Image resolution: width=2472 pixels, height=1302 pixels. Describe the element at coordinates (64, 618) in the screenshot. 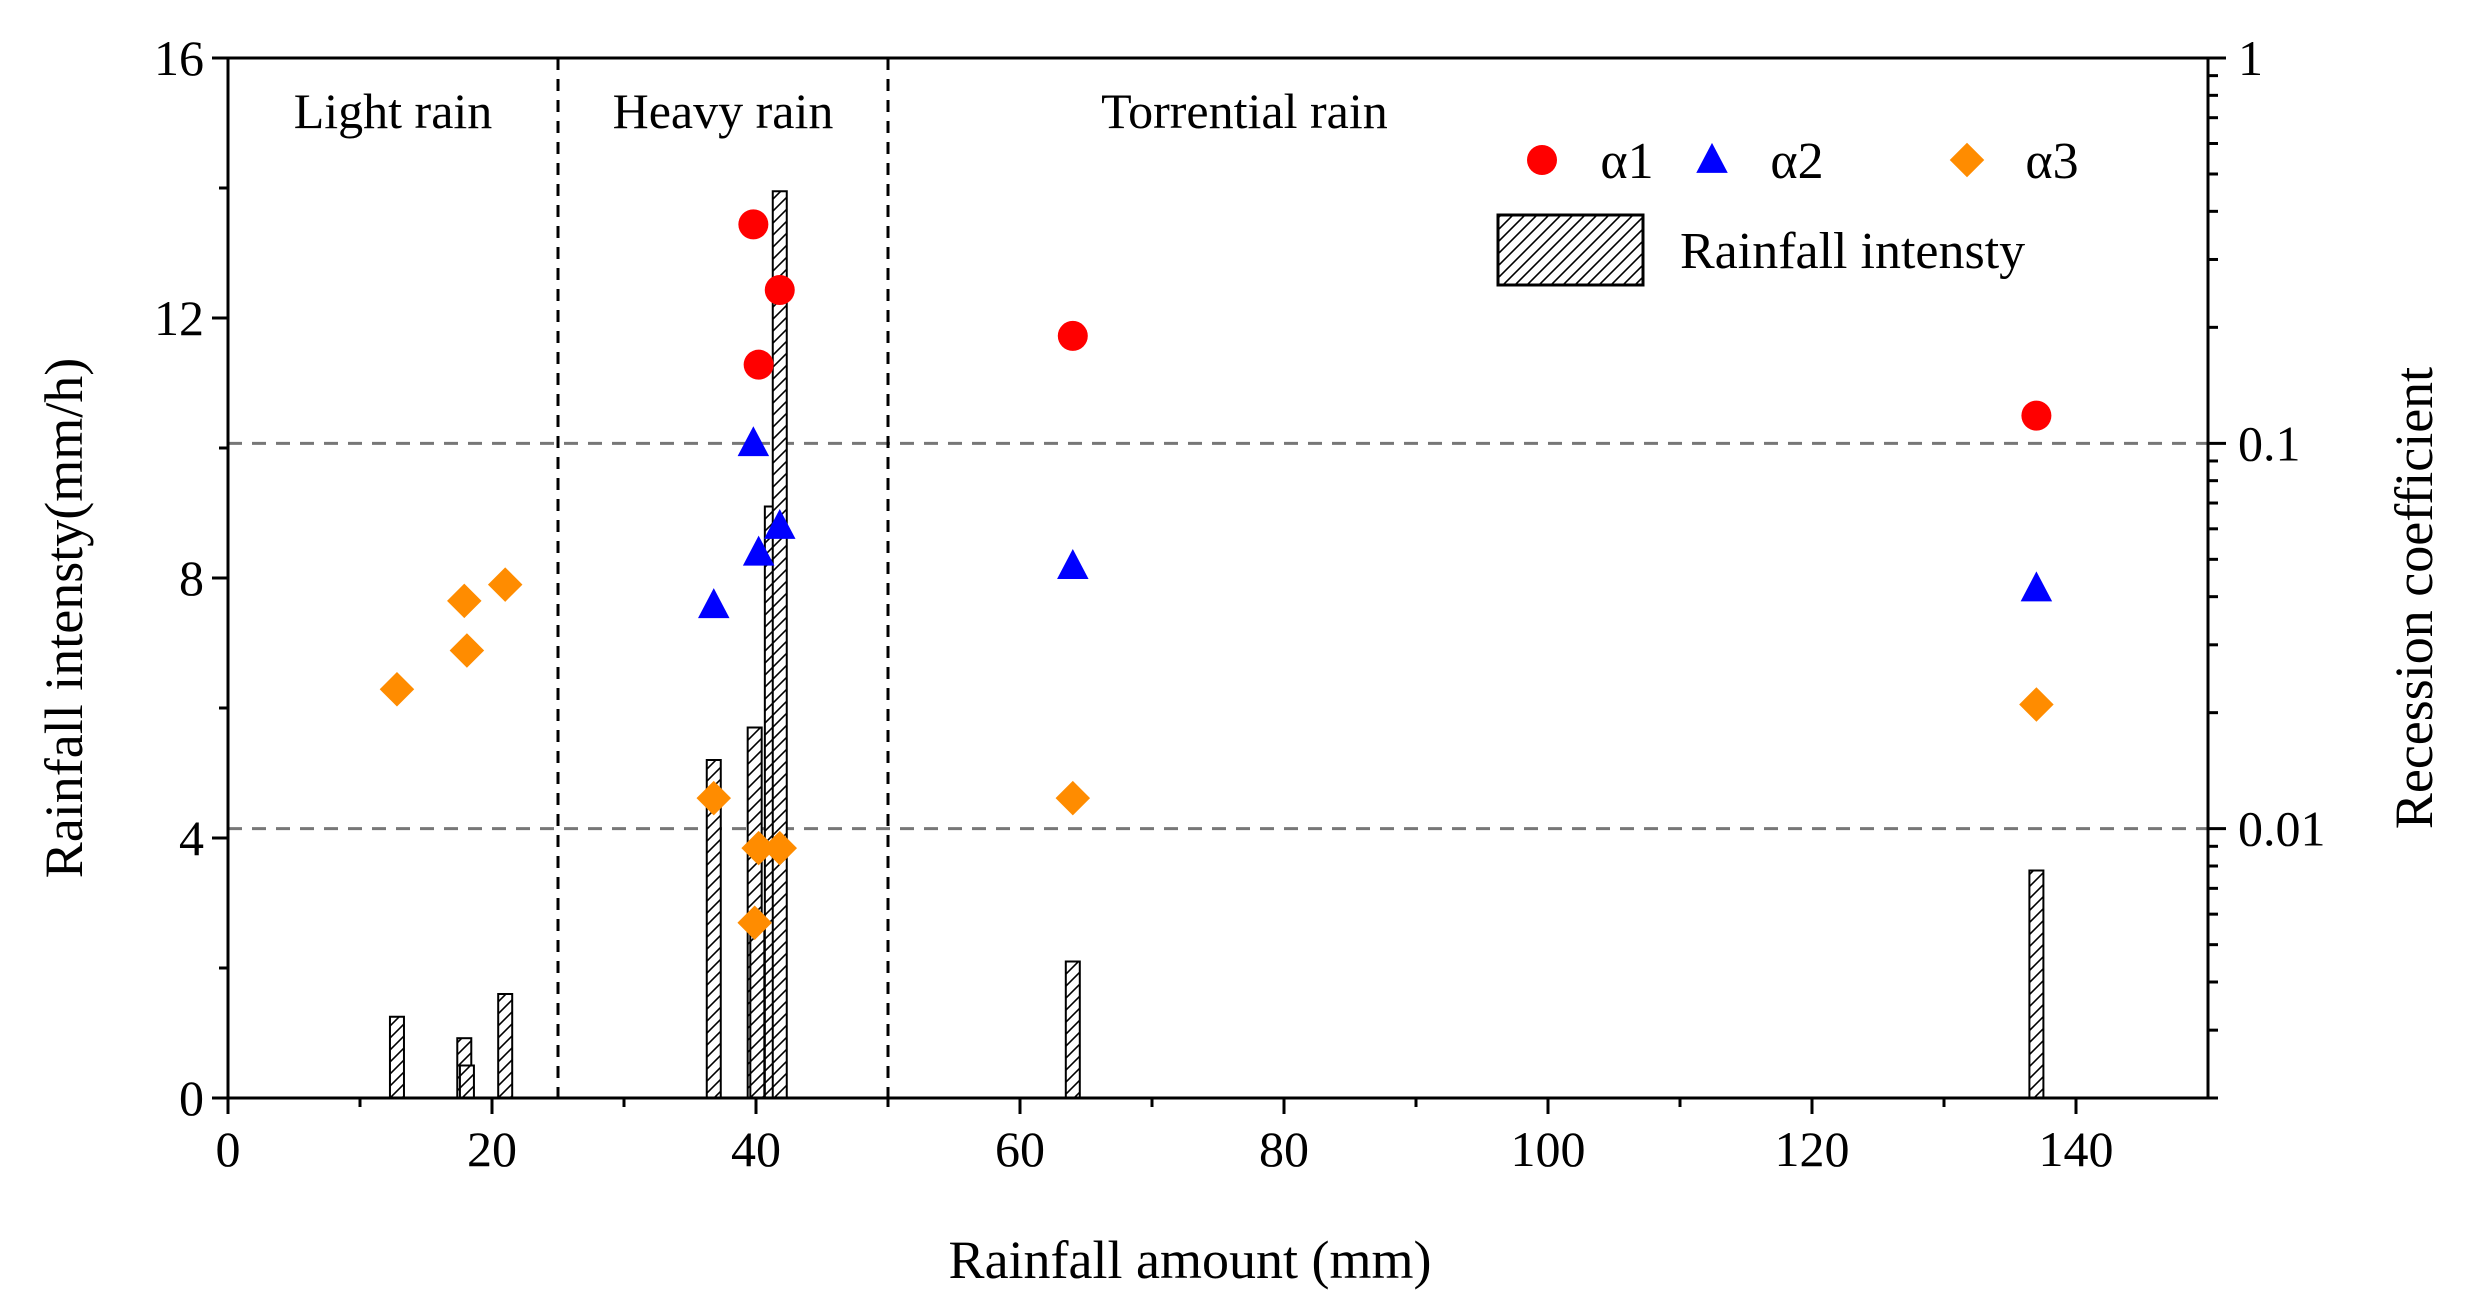

I see `y-axis-left-title: Rainfall intensty(mm/h)` at that location.